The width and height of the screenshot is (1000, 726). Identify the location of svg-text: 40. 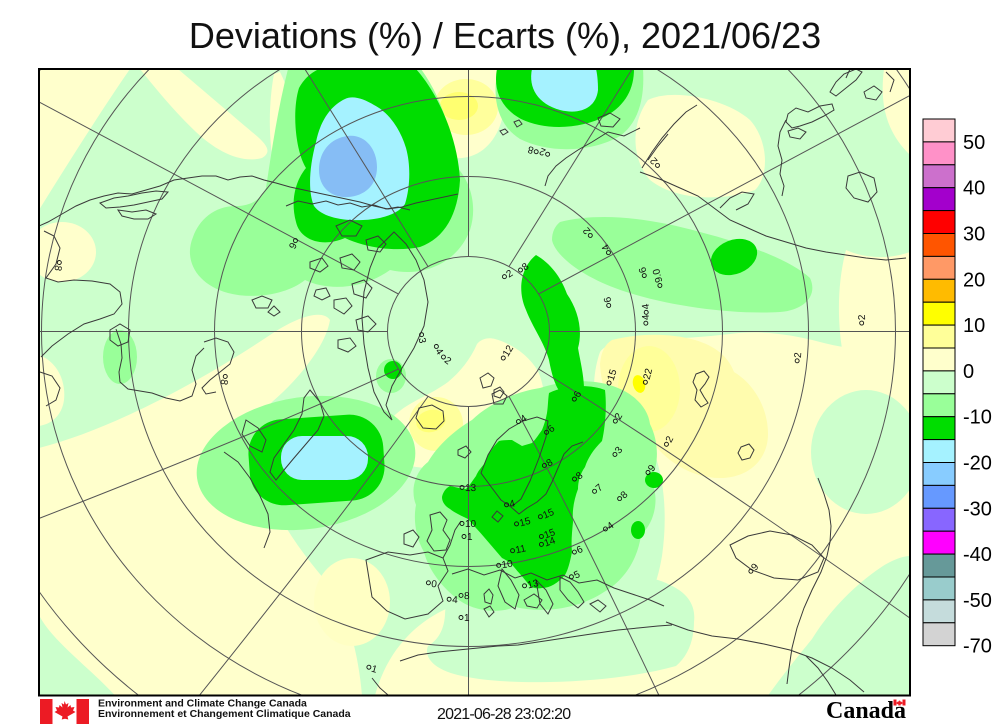
(974, 189).